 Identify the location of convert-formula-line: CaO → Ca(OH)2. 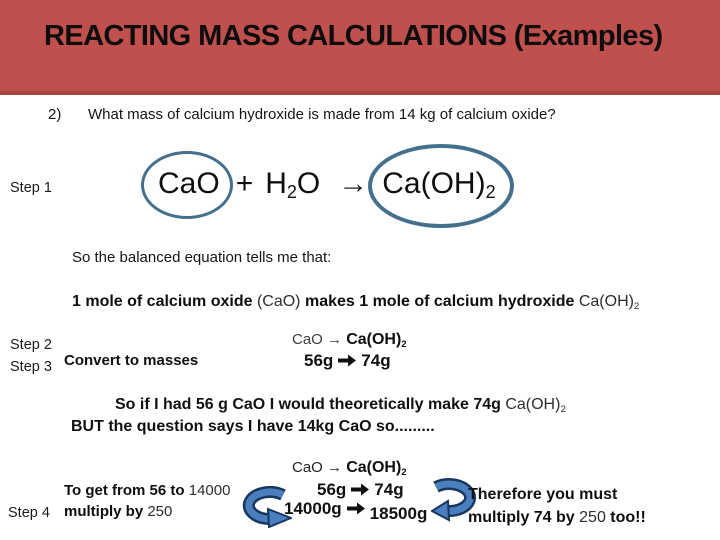
(349, 340).